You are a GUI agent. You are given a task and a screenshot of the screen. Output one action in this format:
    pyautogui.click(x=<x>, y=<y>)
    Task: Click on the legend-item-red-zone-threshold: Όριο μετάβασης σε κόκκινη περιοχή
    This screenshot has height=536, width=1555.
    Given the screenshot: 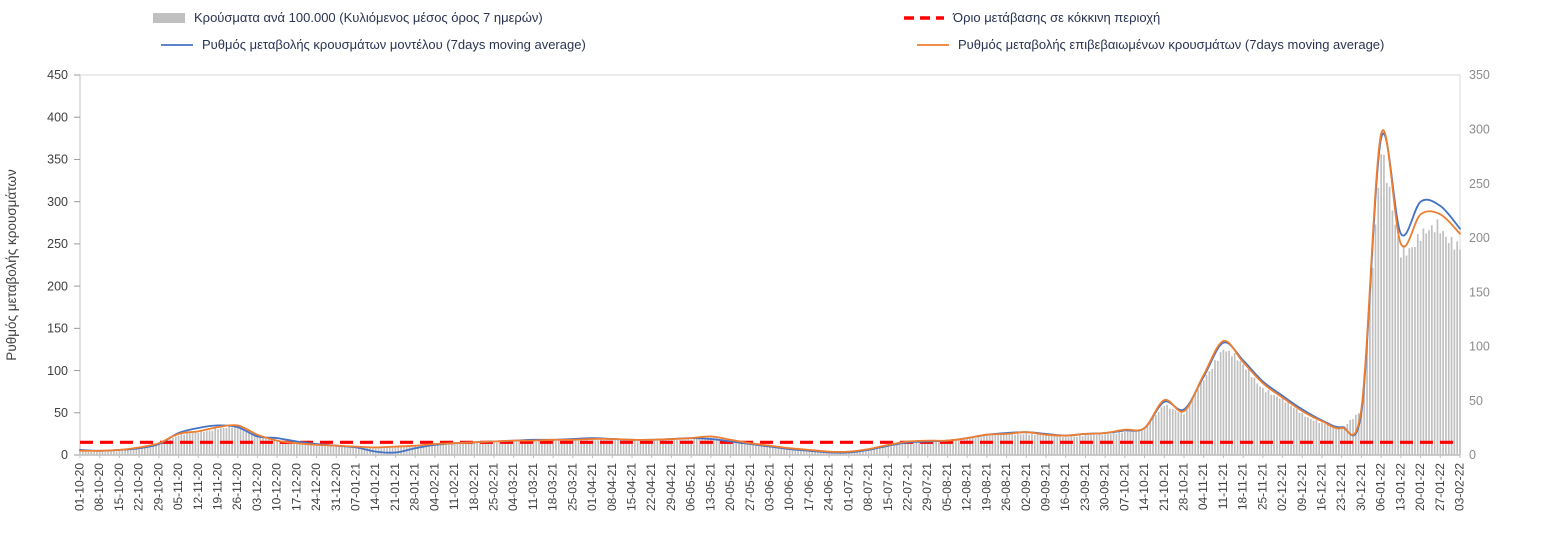 What is the action you would take?
    pyautogui.click(x=1031, y=17)
    